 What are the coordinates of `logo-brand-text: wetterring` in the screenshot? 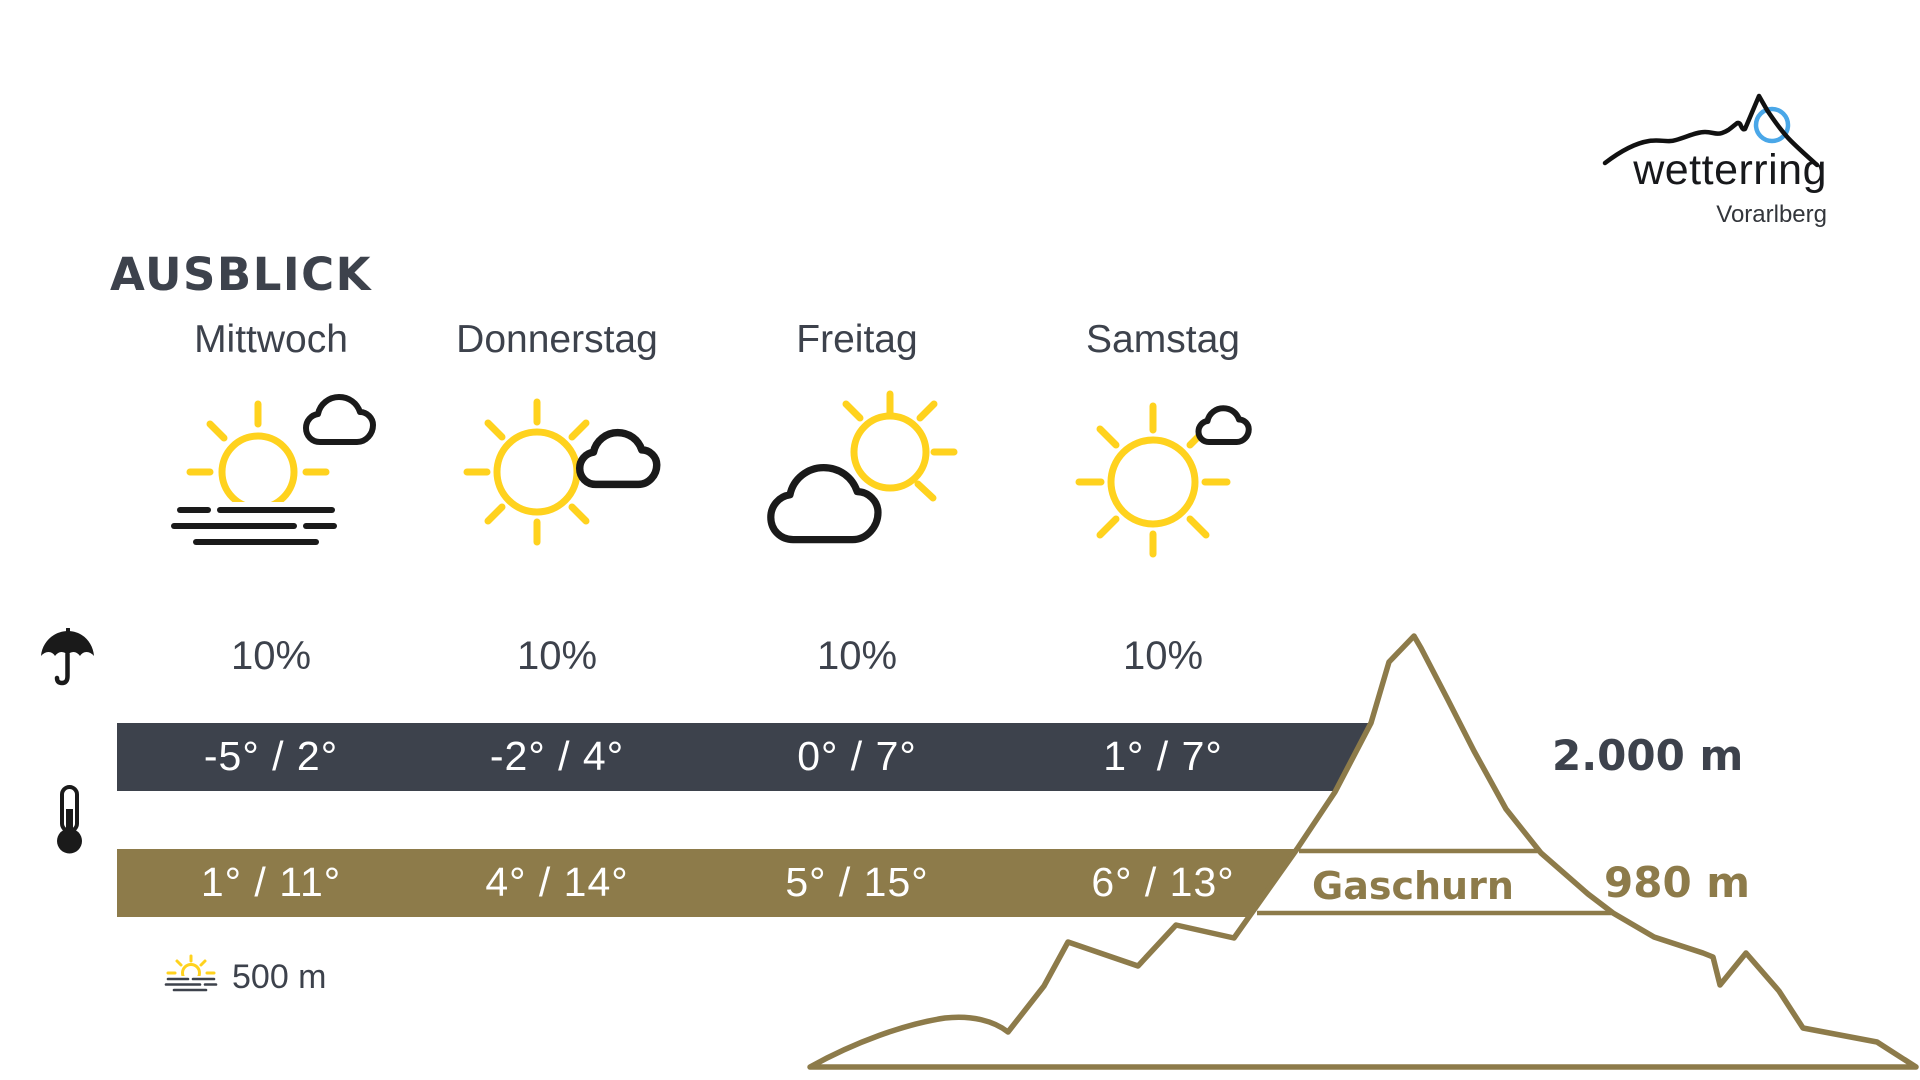 It's located at (1730, 170).